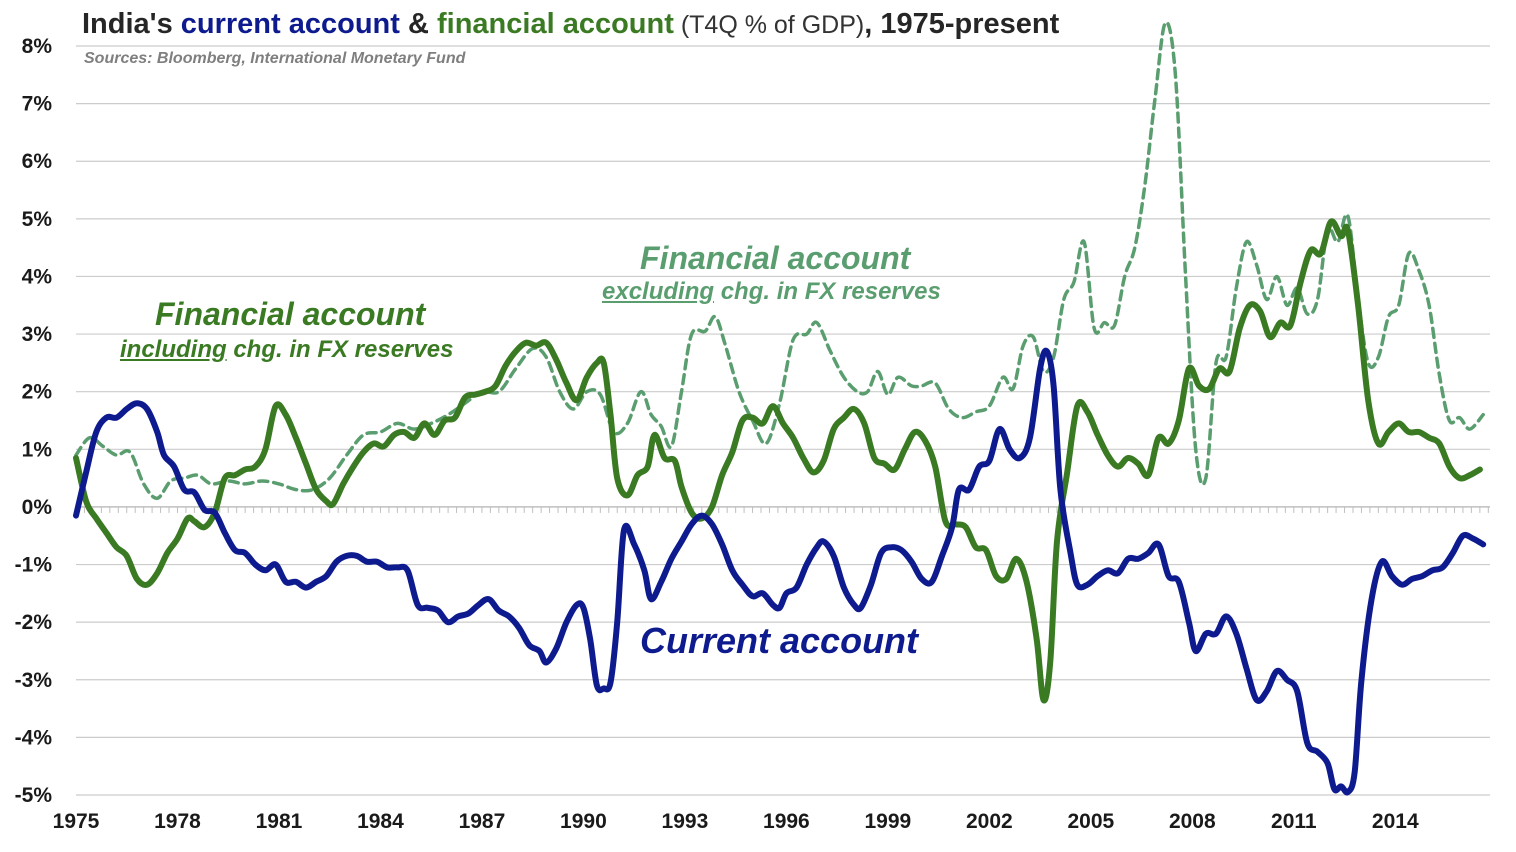 The width and height of the screenshot is (1516, 852). I want to click on y-tick-label: 4%, so click(37, 276).